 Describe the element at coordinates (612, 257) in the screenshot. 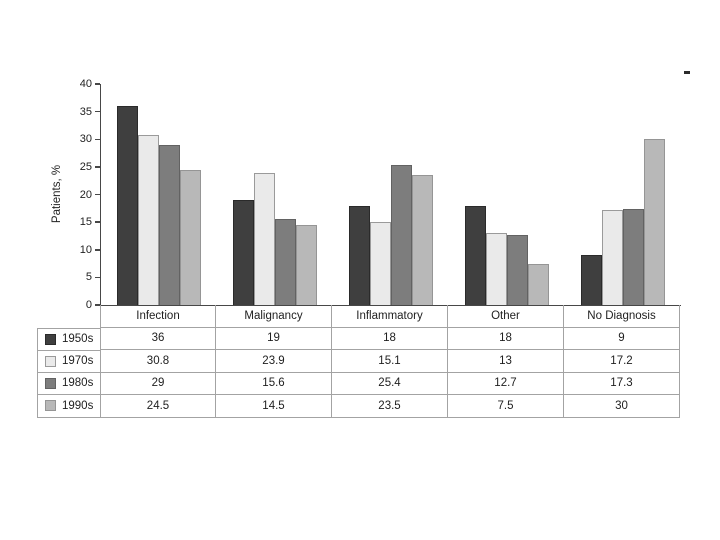

I see `bar-1970s-no-diagnosis` at that location.